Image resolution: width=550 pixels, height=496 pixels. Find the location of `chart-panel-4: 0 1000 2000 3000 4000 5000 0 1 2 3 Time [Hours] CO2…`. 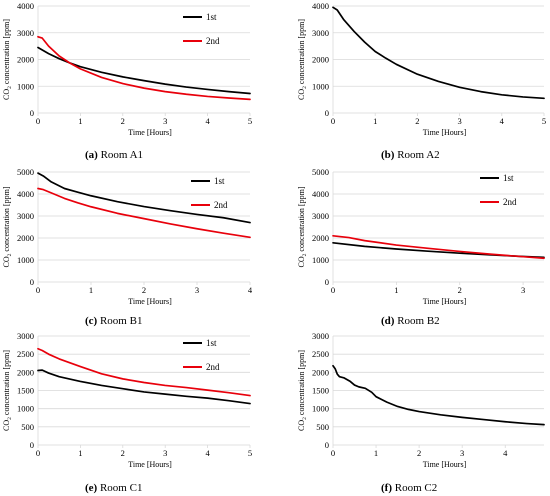

chart-panel-4: 0 1000 2000 3000 4000 5000 0 1 2 3 Time [Hours] CO2… is located at coordinates (421, 247).